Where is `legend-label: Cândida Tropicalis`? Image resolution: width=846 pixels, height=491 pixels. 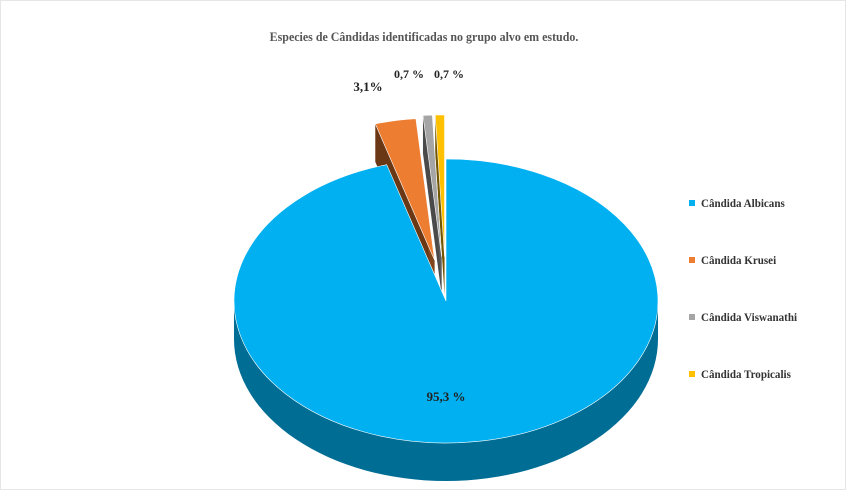
legend-label: Cândida Tropicalis is located at coordinates (746, 373).